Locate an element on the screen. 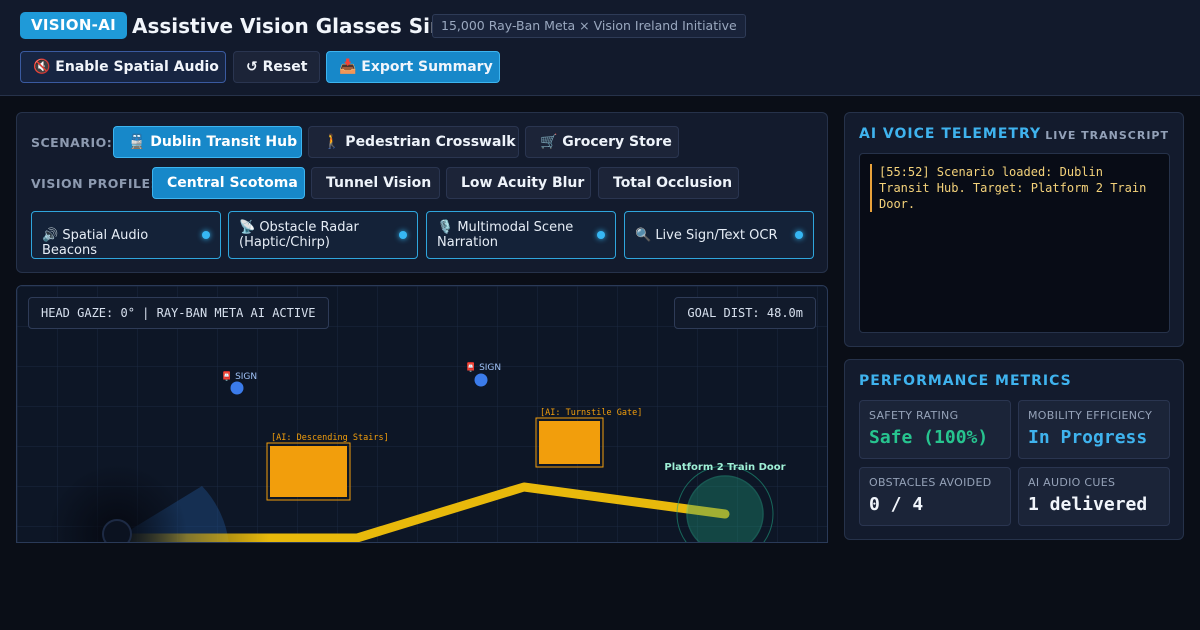 The width and height of the screenshot is (1200, 630). metric-value: Safe (100%) is located at coordinates (929, 437).